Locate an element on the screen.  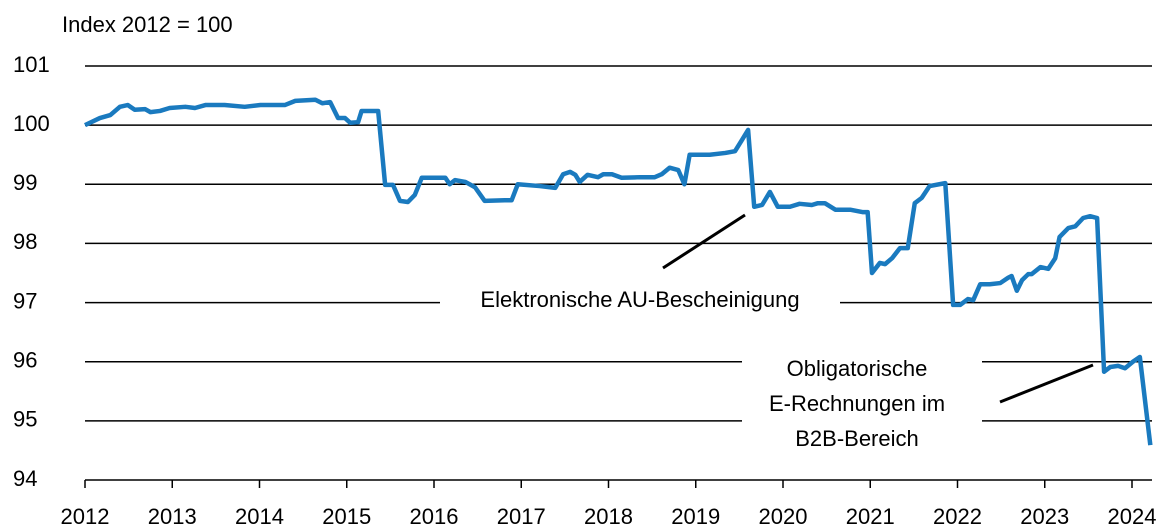
x-tick-label: 2015 is located at coordinates (346, 516).